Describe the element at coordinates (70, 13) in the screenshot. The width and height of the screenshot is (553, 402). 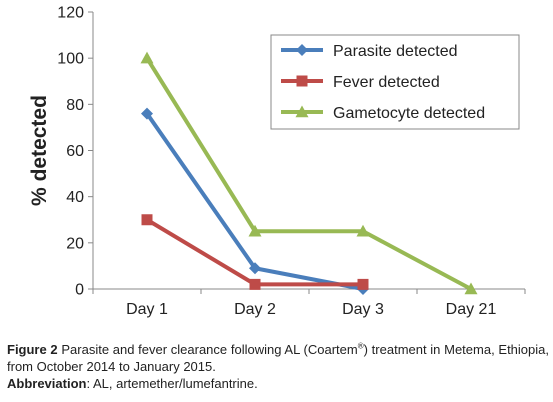
I see `y-tick-label: 120` at that location.